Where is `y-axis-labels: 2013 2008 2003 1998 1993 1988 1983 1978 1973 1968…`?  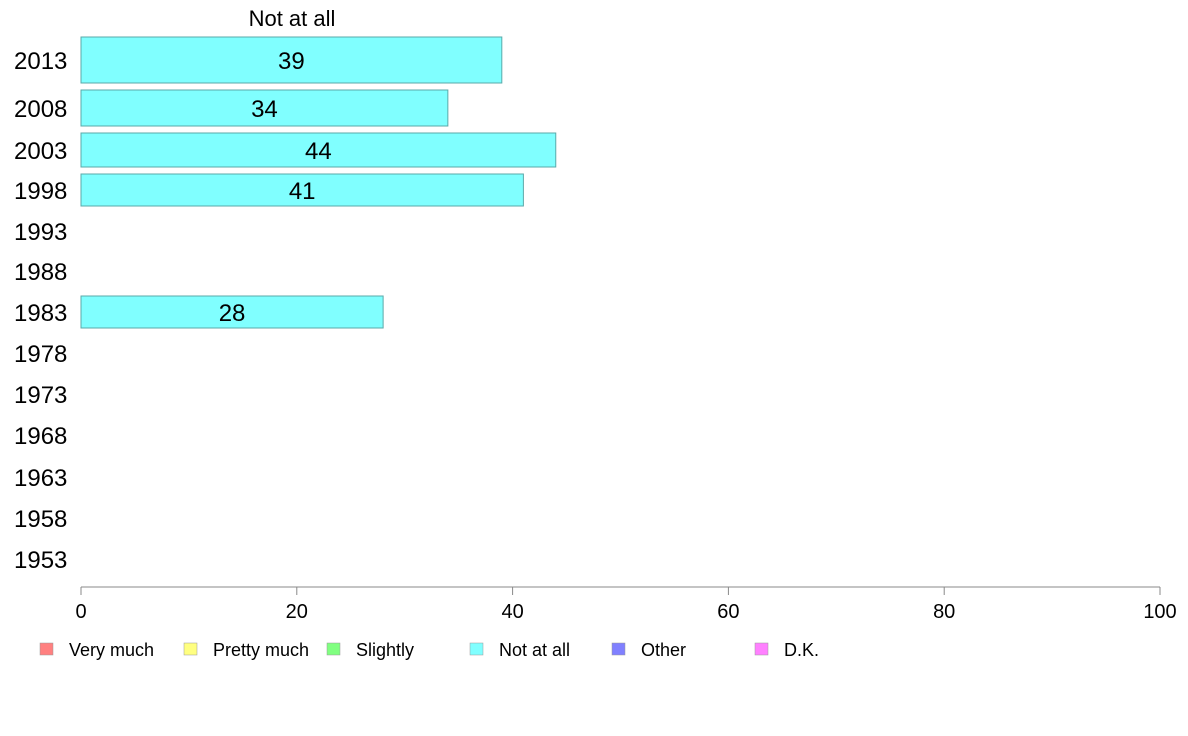
y-axis-labels: 2013 2008 2003 1998 1993 1988 1983 1978 1973 1968… is located at coordinates (40, 311).